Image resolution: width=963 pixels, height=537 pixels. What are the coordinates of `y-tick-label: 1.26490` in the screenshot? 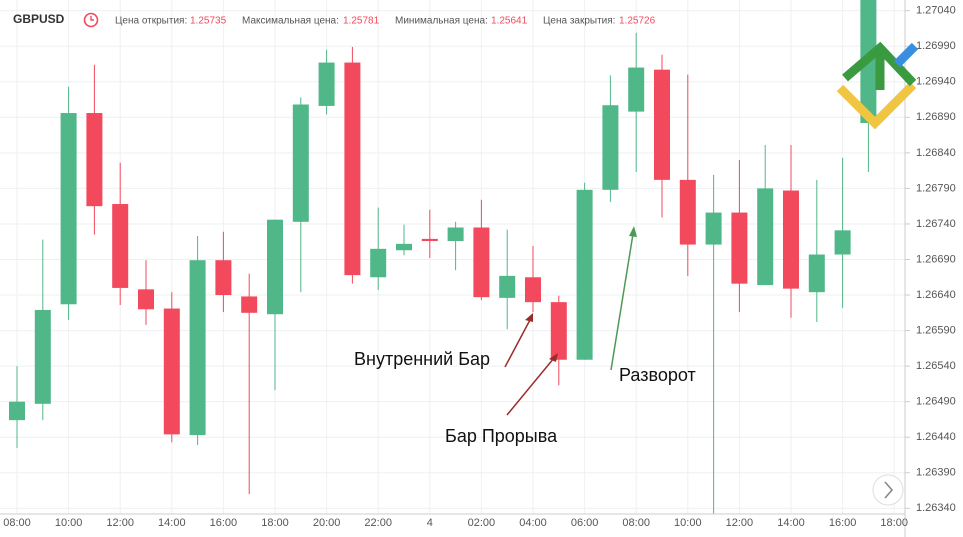 It's located at (936, 402).